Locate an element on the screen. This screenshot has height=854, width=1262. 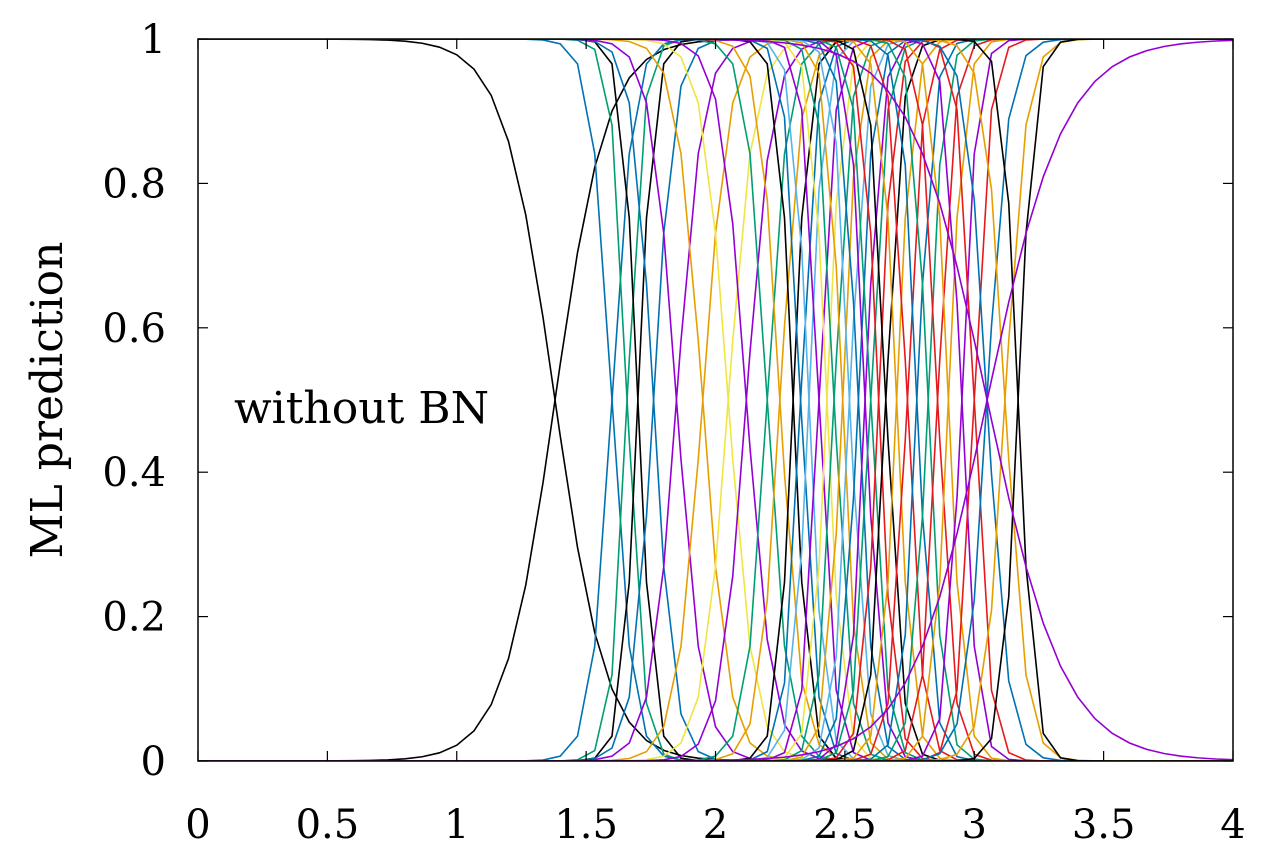
x-tick-label: 2.5 is located at coordinates (845, 825).